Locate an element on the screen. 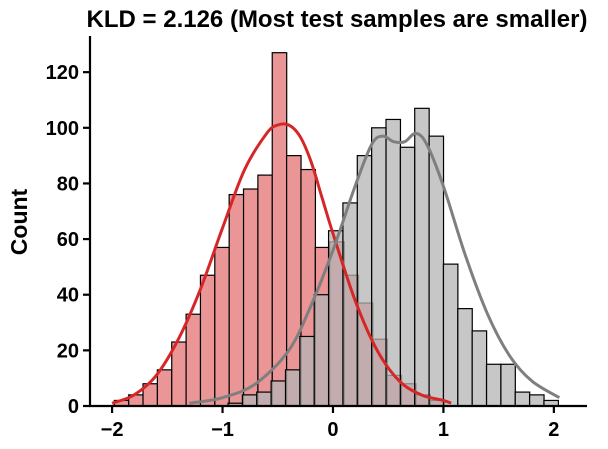  y-tick-label: 80 is located at coordinates (68, 184).